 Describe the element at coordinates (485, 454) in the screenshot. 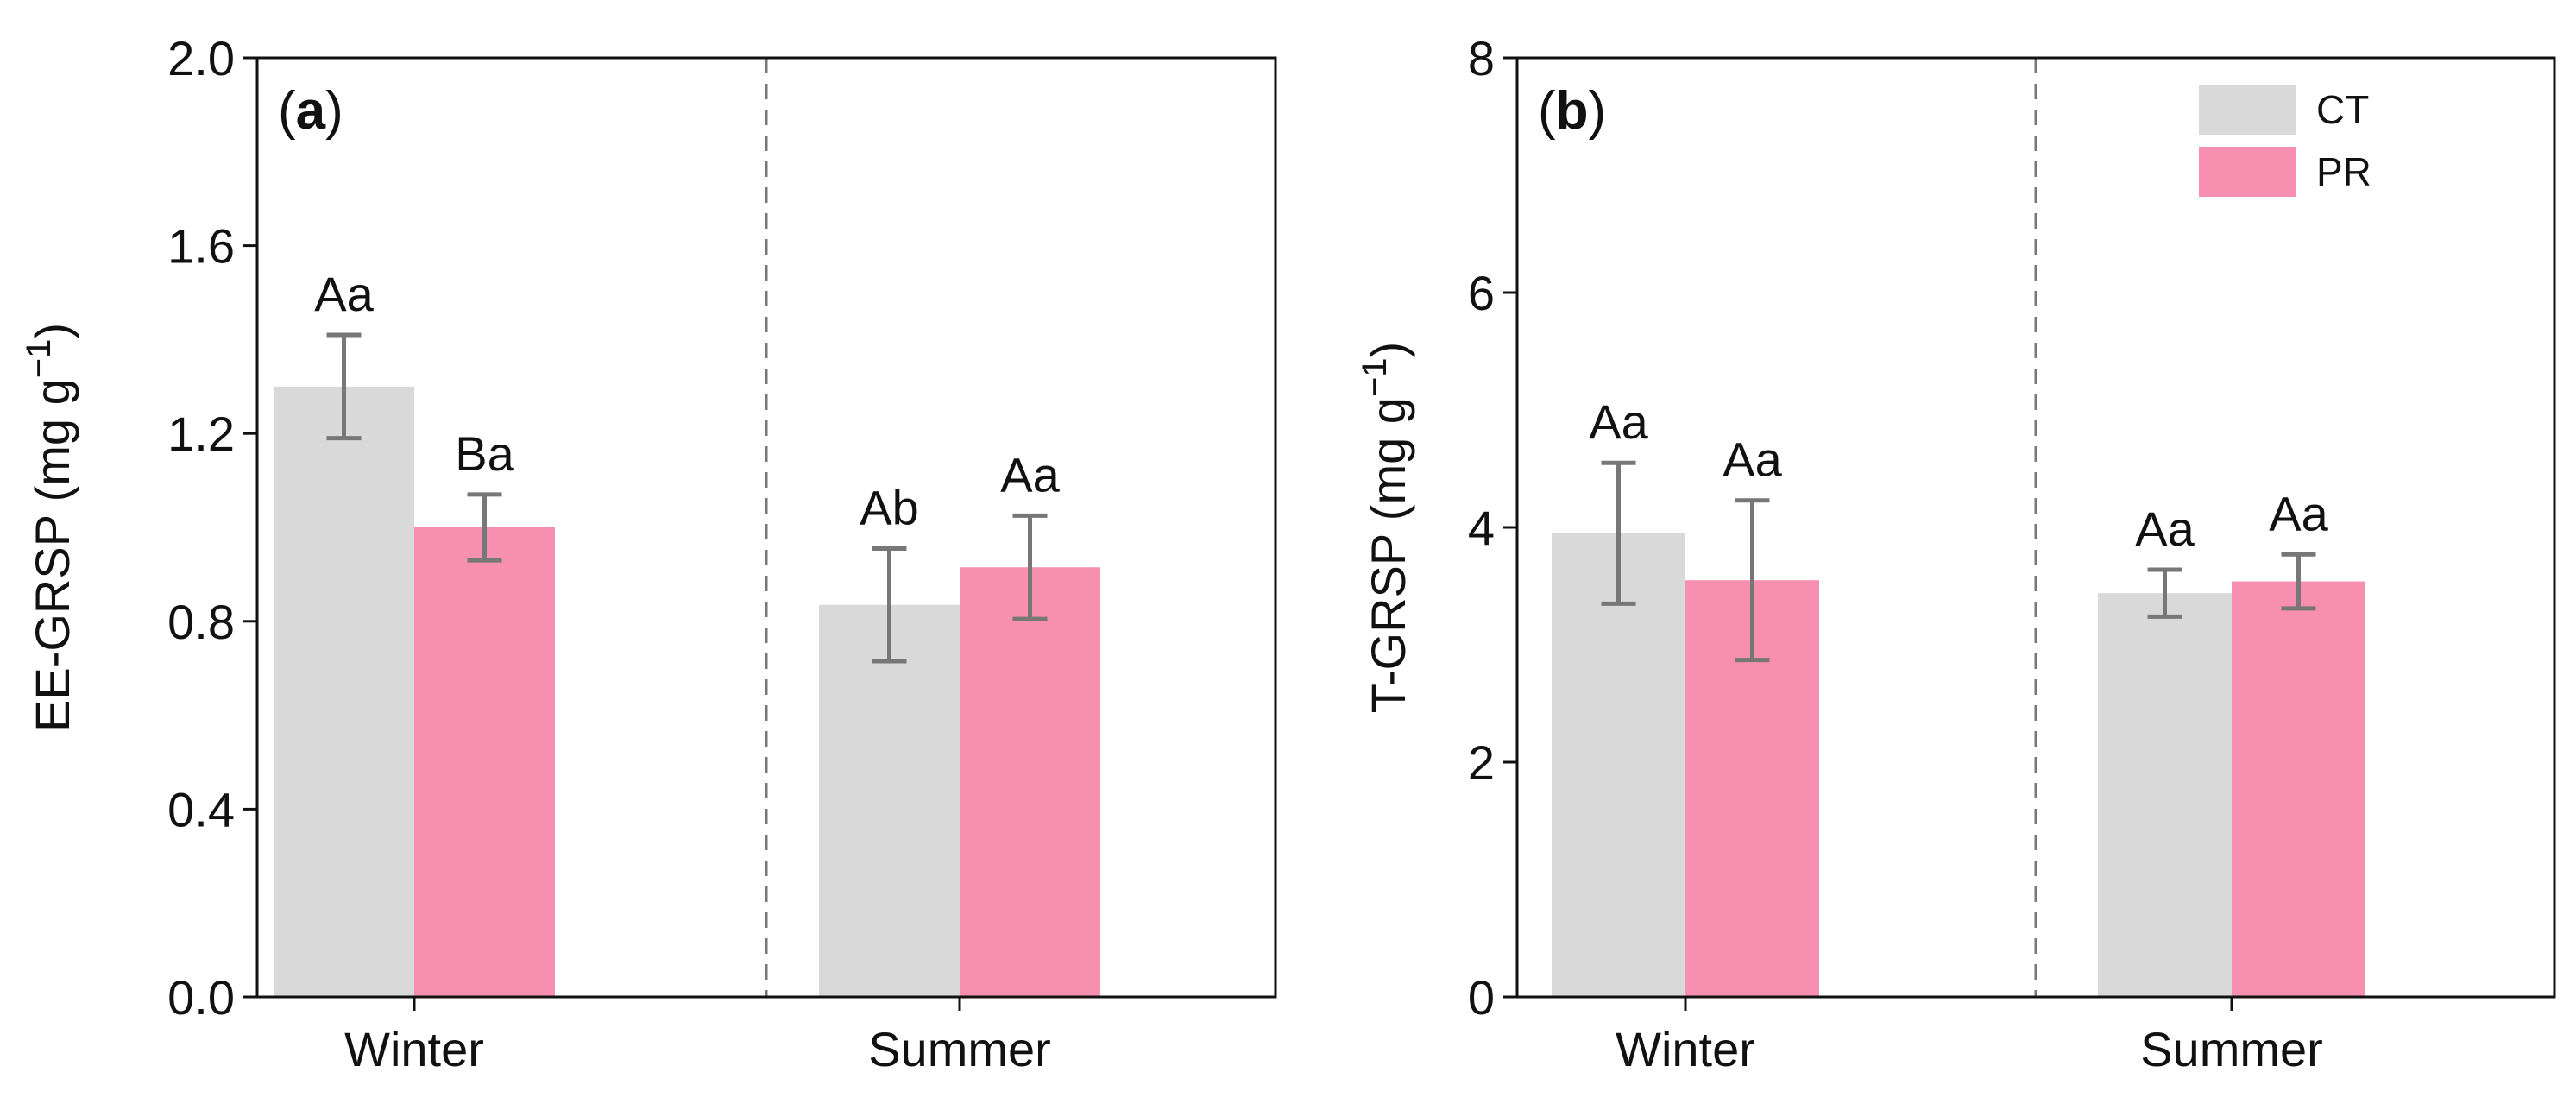

I see `significance-label: Ba` at that location.